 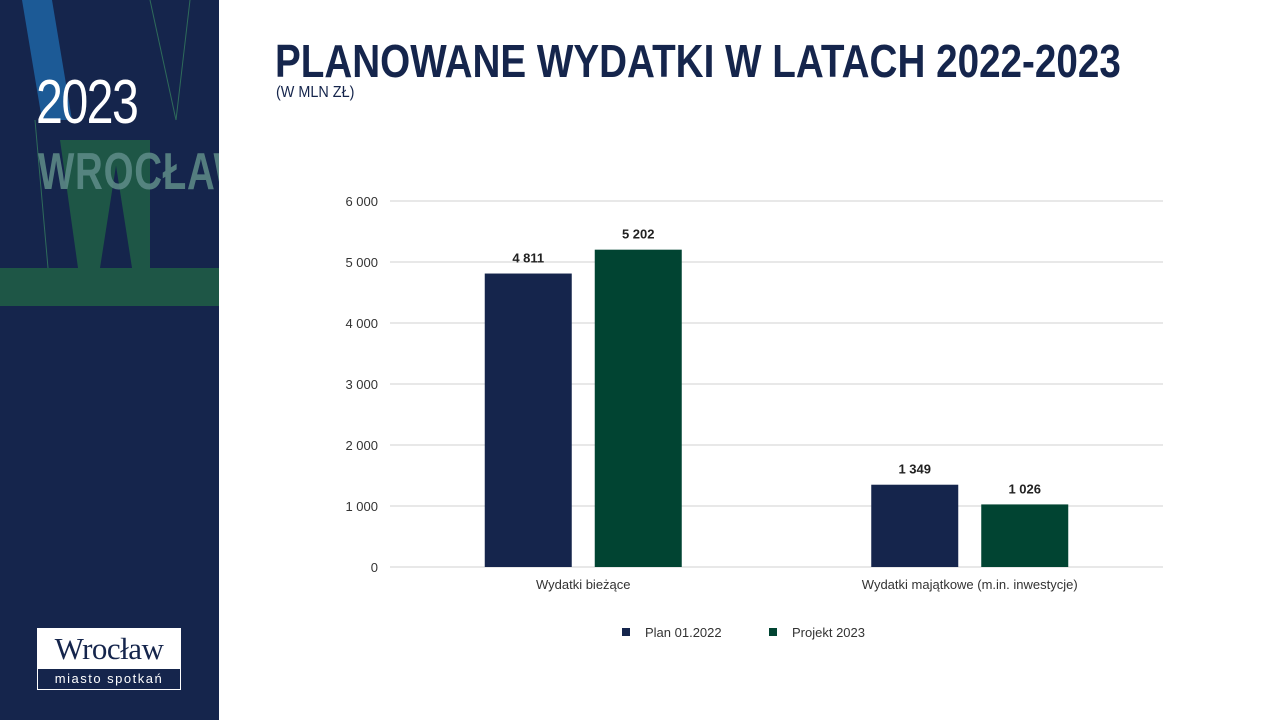 What do you see at coordinates (361, 201) in the screenshot?
I see `y-tick-label: 6 000` at bounding box center [361, 201].